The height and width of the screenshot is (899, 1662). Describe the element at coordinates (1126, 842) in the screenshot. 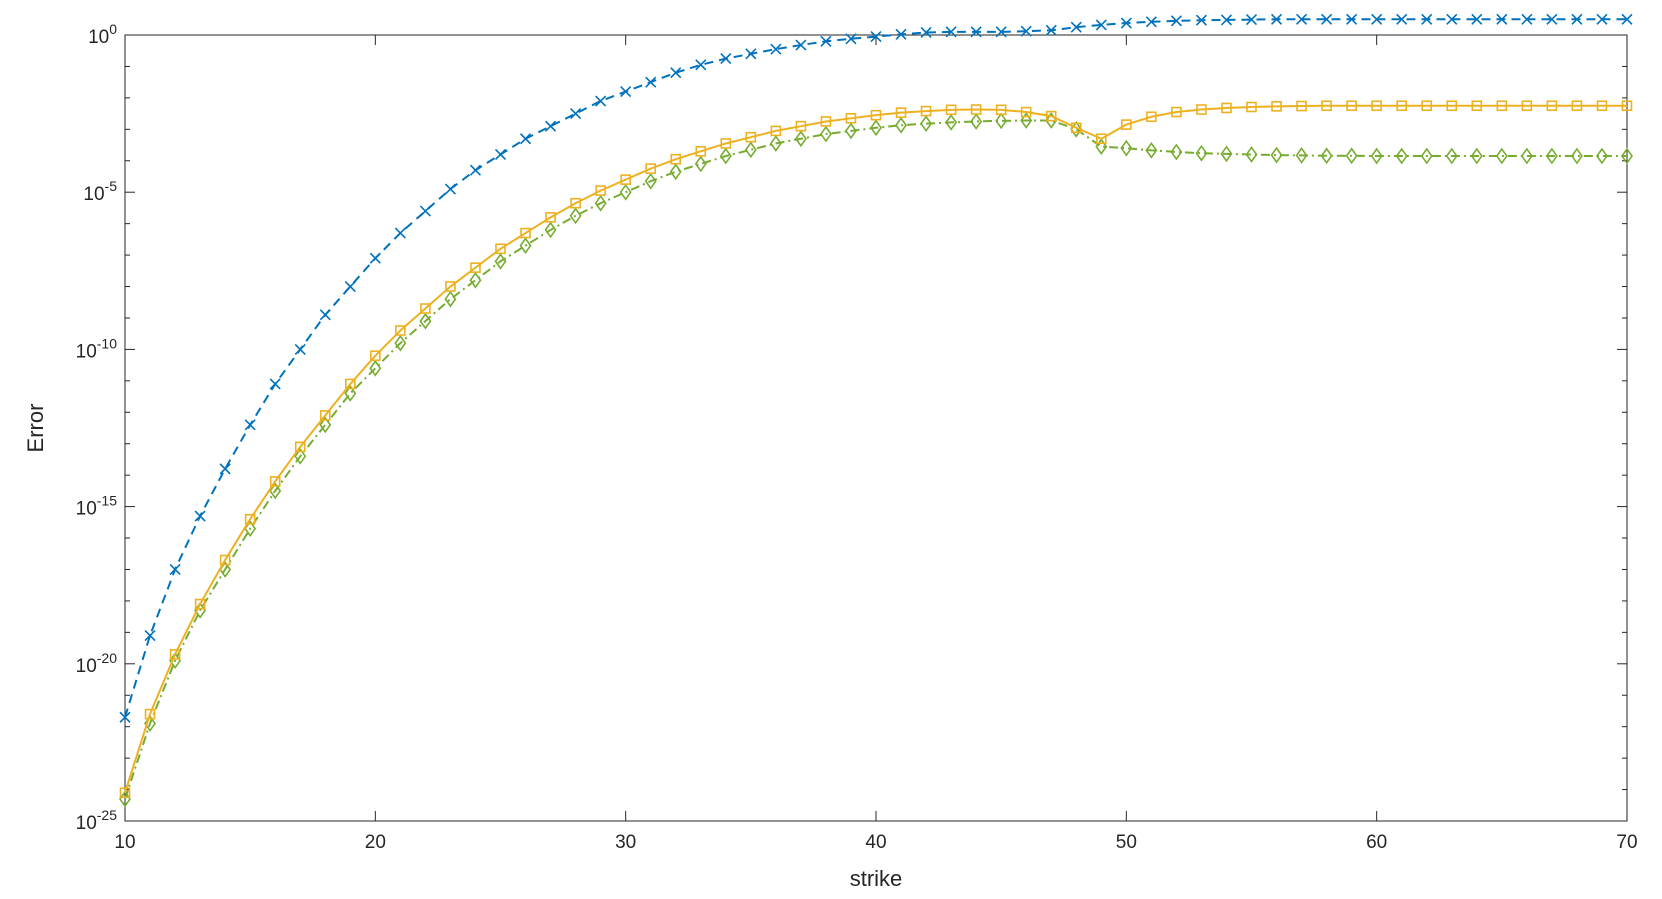

I see `x-tick-label: 50` at that location.